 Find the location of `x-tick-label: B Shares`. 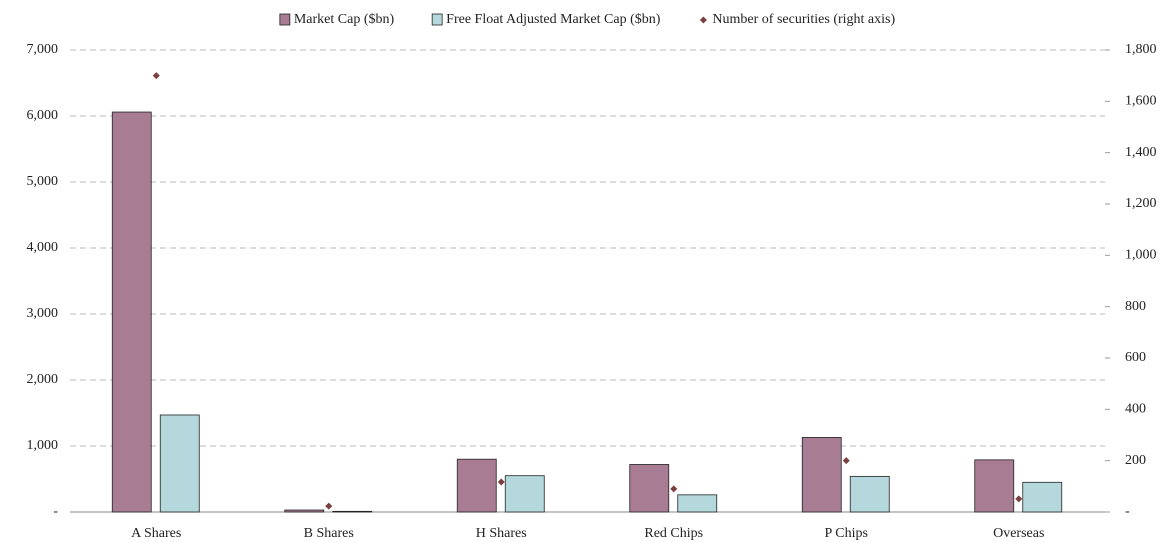

x-tick-label: B Shares is located at coordinates (329, 533).